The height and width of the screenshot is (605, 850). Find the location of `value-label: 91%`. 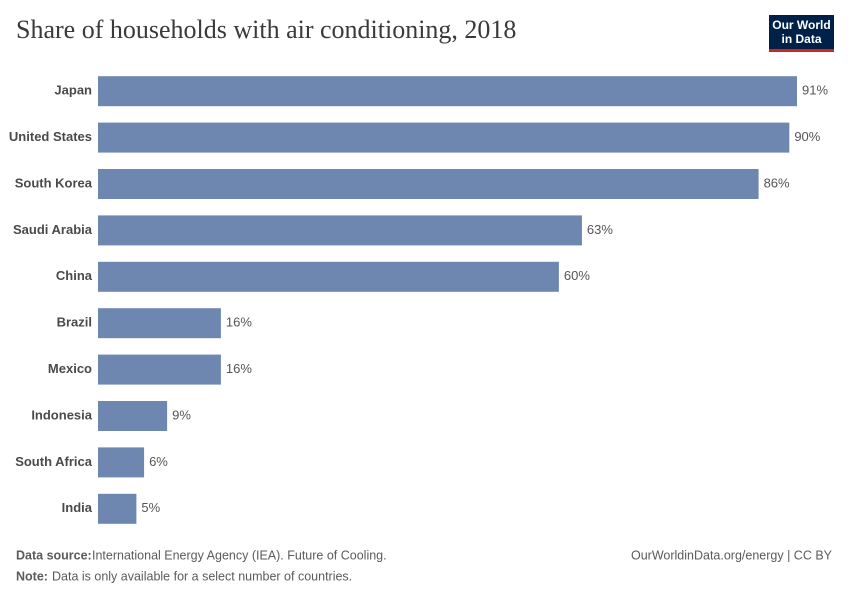

value-label: 91% is located at coordinates (815, 90).